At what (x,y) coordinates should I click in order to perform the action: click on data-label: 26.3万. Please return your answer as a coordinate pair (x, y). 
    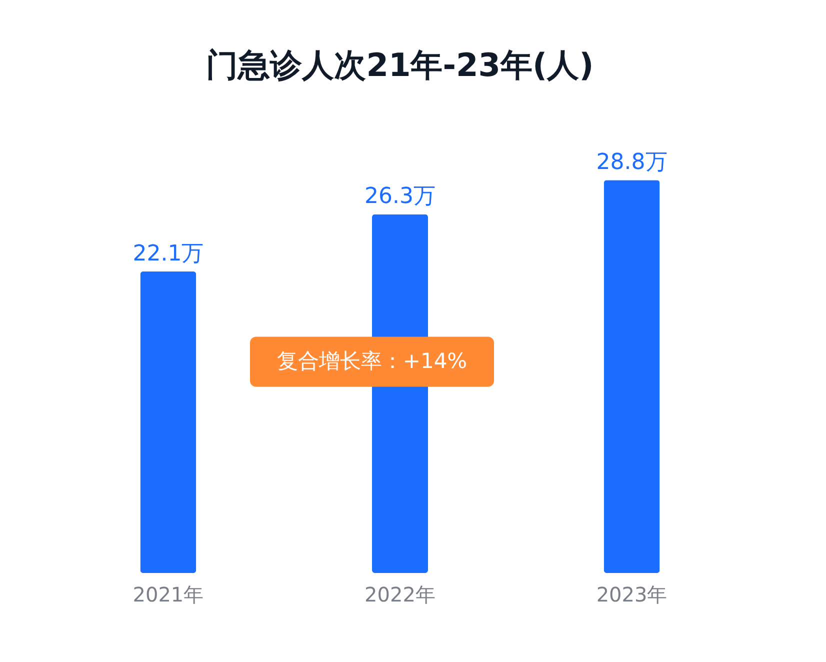
    Looking at the image, I should click on (400, 197).